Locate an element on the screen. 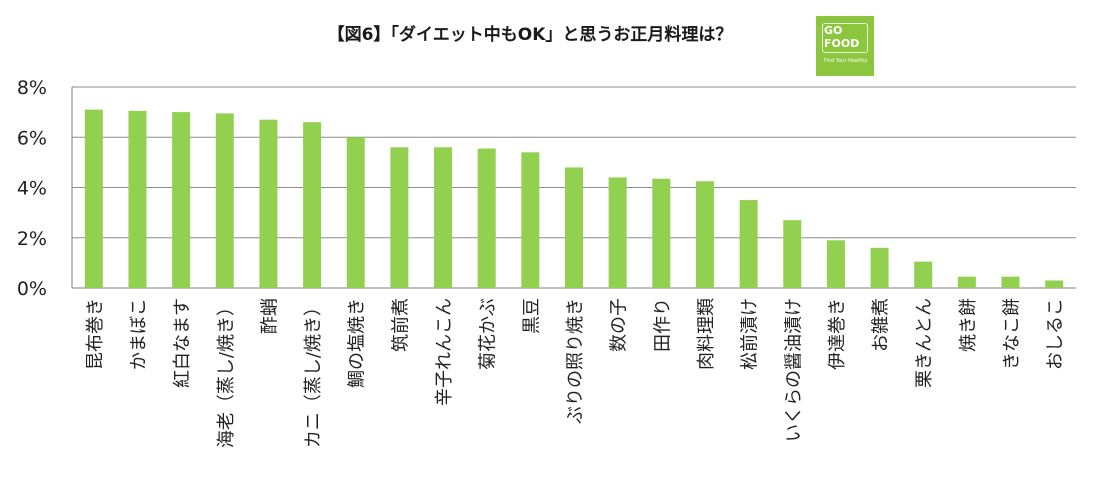 Image resolution: width=1100 pixels, height=493 pixels. y-tick-label: 4% is located at coordinates (32, 189).